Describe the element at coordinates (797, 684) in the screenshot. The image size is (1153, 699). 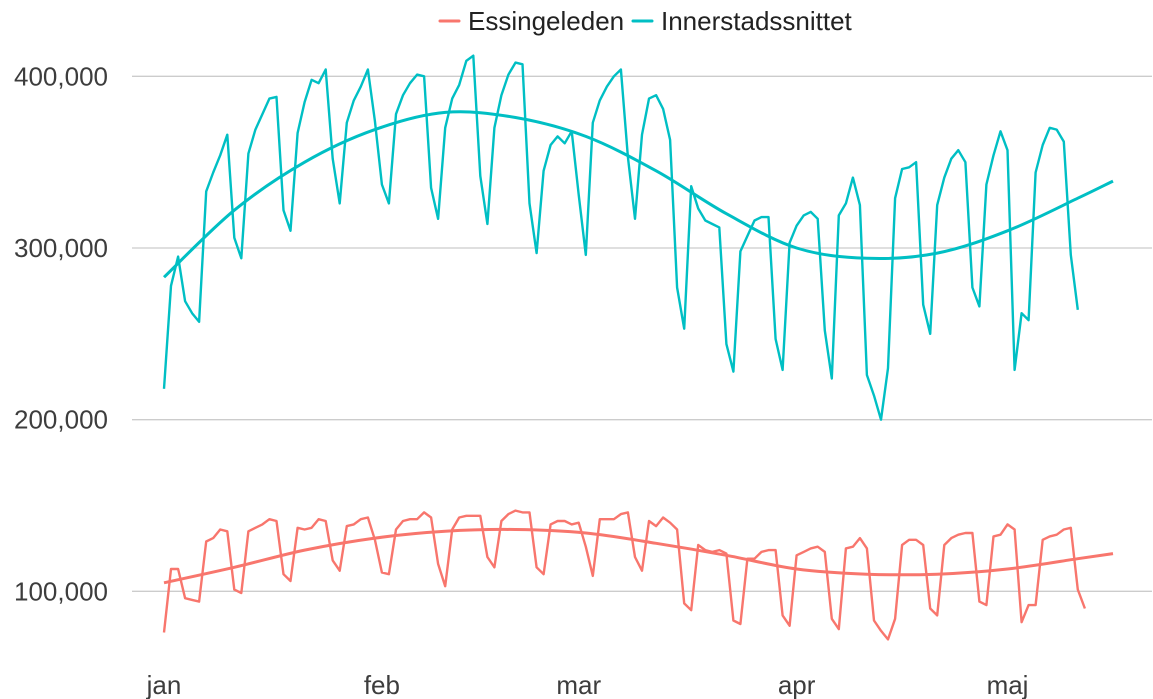
I see `x-tick-label: apr` at that location.